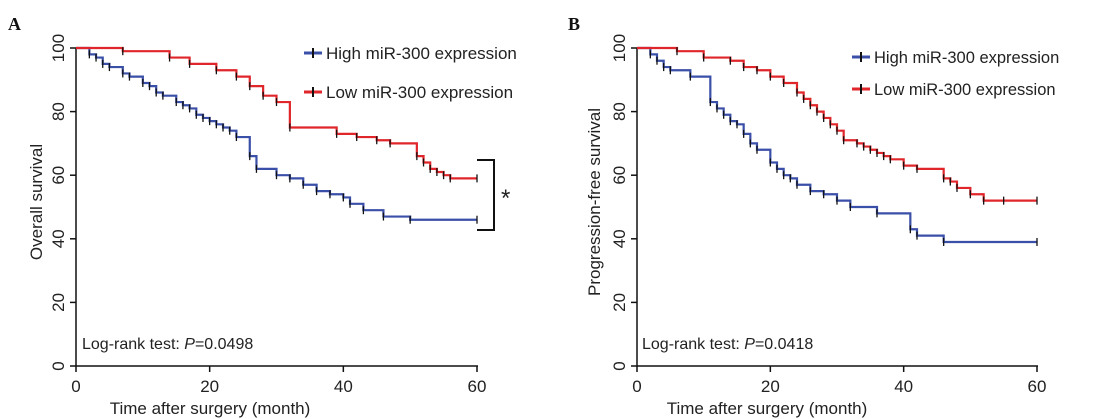 This screenshot has width=1112, height=419. What do you see at coordinates (965, 90) in the screenshot?
I see `panel-b-legend-label-low: Low miR-300 expression` at bounding box center [965, 90].